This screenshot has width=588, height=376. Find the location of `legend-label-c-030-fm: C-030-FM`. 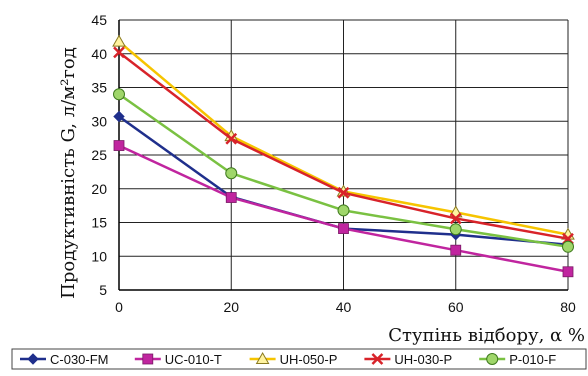

legend-label-c-030-fm: C-030-FM is located at coordinates (79, 359).